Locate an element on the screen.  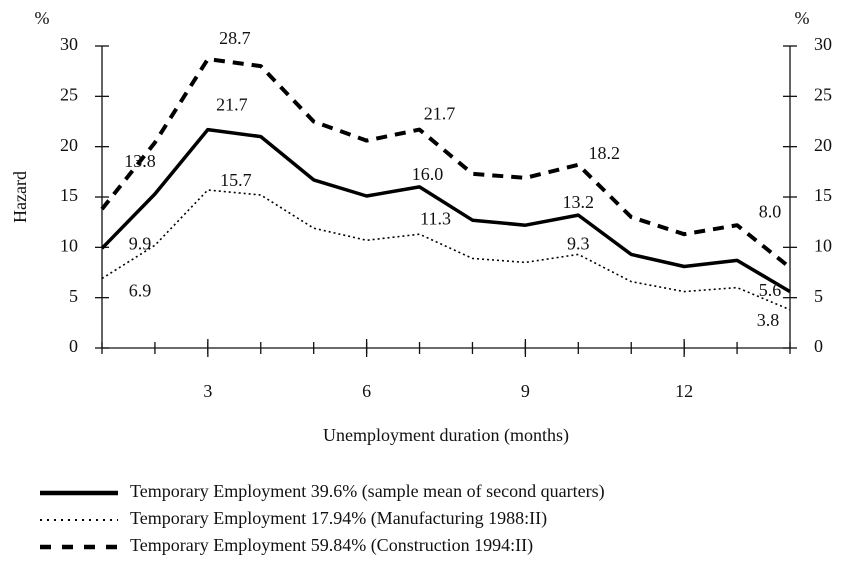
x-tick-label: 12 is located at coordinates (684, 391).